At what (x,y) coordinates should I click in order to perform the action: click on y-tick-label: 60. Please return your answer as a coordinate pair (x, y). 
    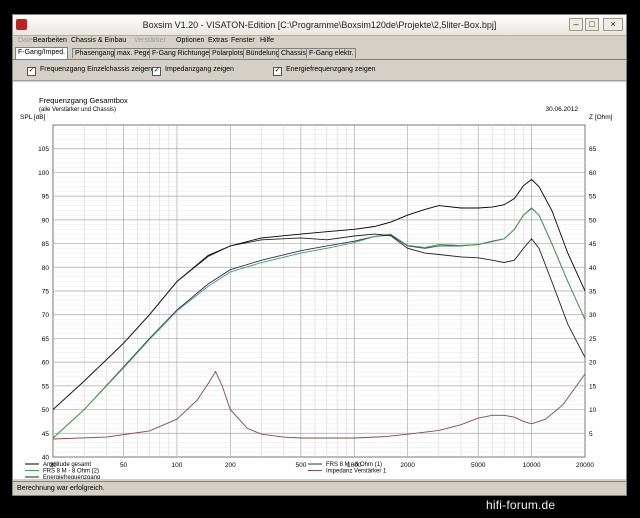
    Looking at the image, I should click on (46, 363).